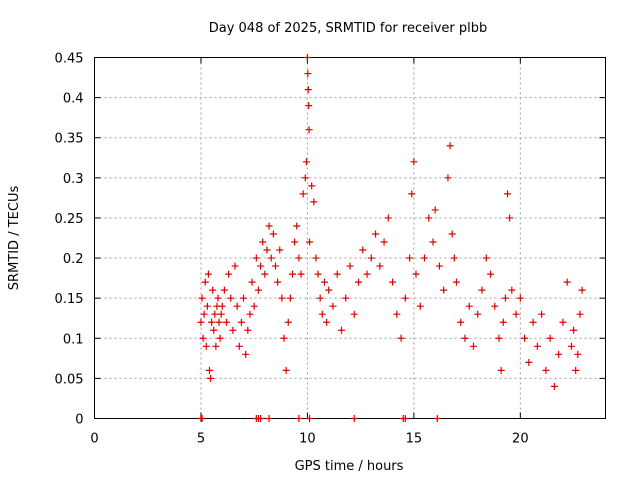 The height and width of the screenshot is (480, 640). Describe the element at coordinates (14, 238) in the screenshot. I see `y-axis-label: SRMTID / TECUs` at that location.